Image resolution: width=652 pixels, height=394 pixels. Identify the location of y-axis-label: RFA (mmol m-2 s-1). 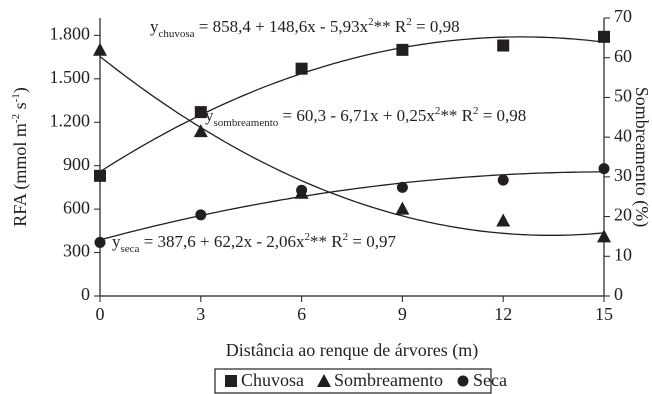
(21, 157).